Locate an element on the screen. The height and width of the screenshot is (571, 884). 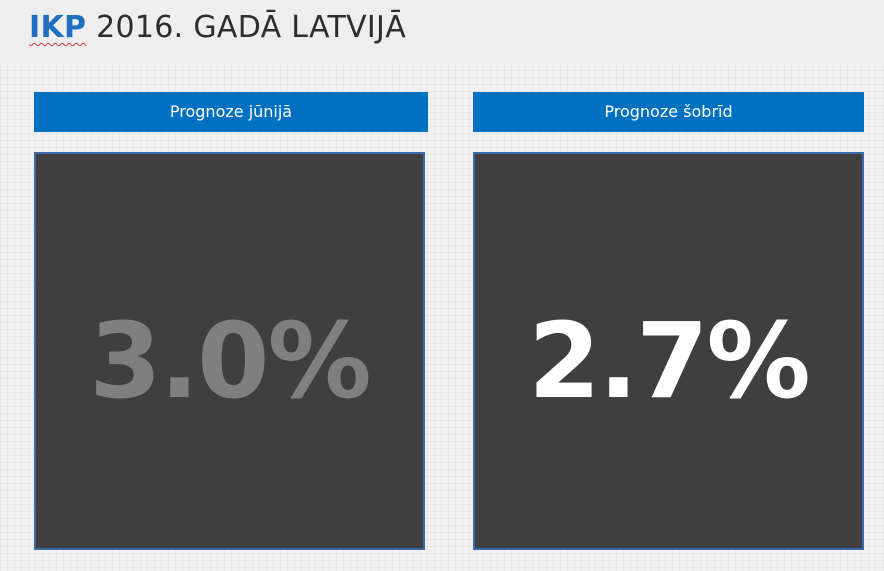
title-band is located at coordinates (442, 32).